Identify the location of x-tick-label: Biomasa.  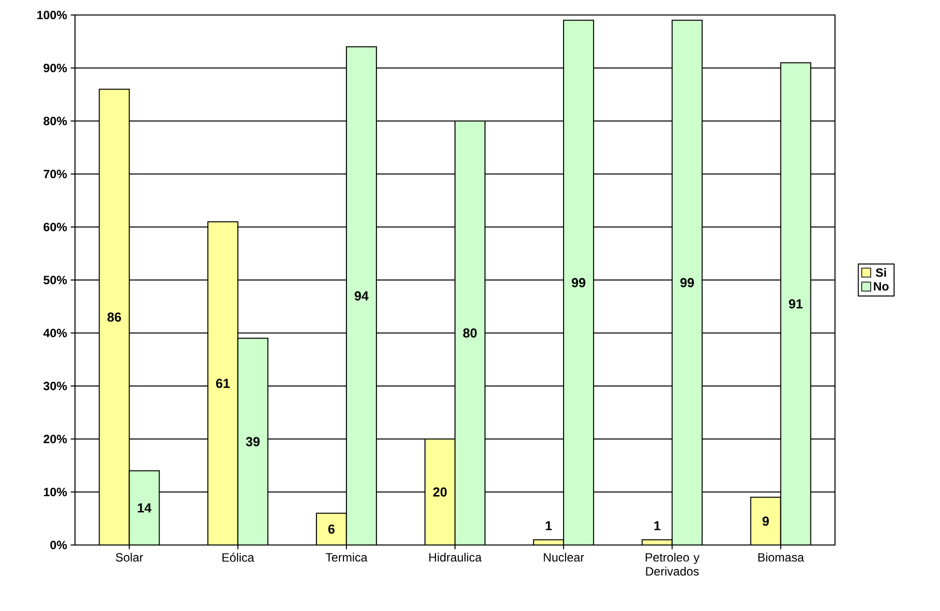
(781, 557).